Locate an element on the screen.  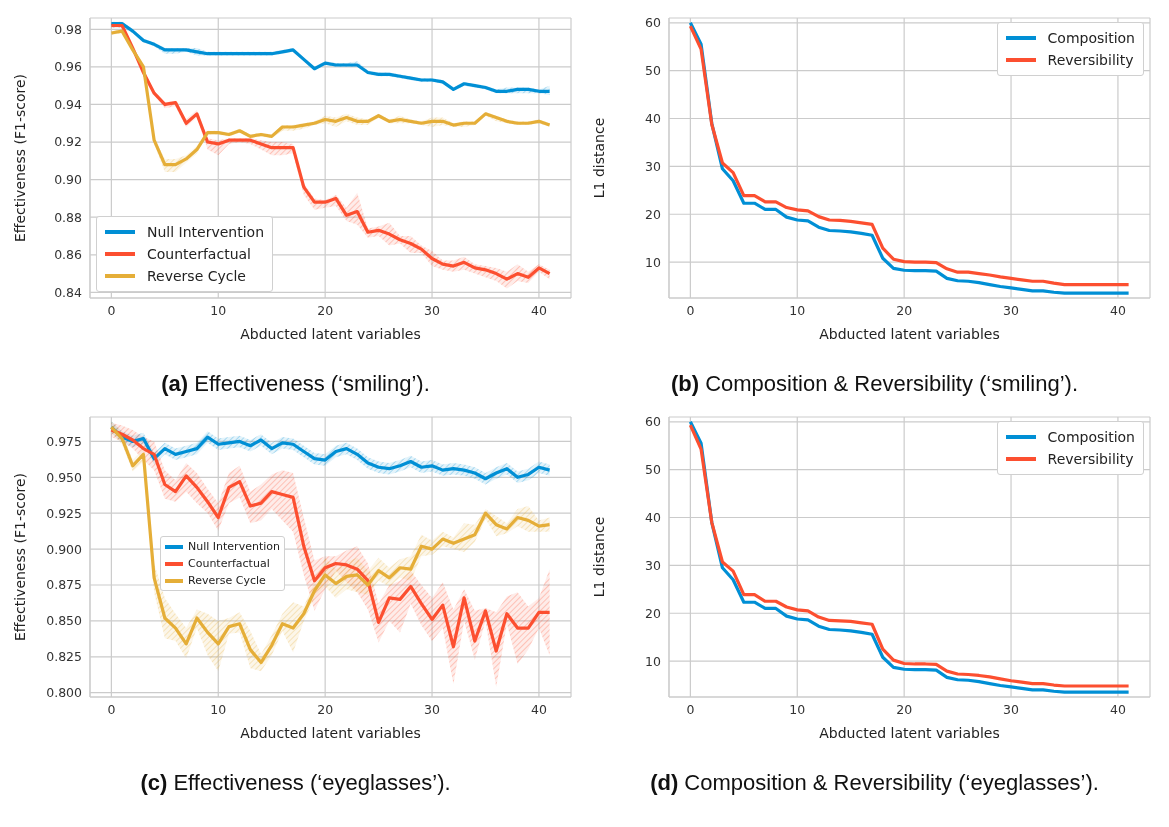
y-tick-label: 0.800 is located at coordinates (64, 693).